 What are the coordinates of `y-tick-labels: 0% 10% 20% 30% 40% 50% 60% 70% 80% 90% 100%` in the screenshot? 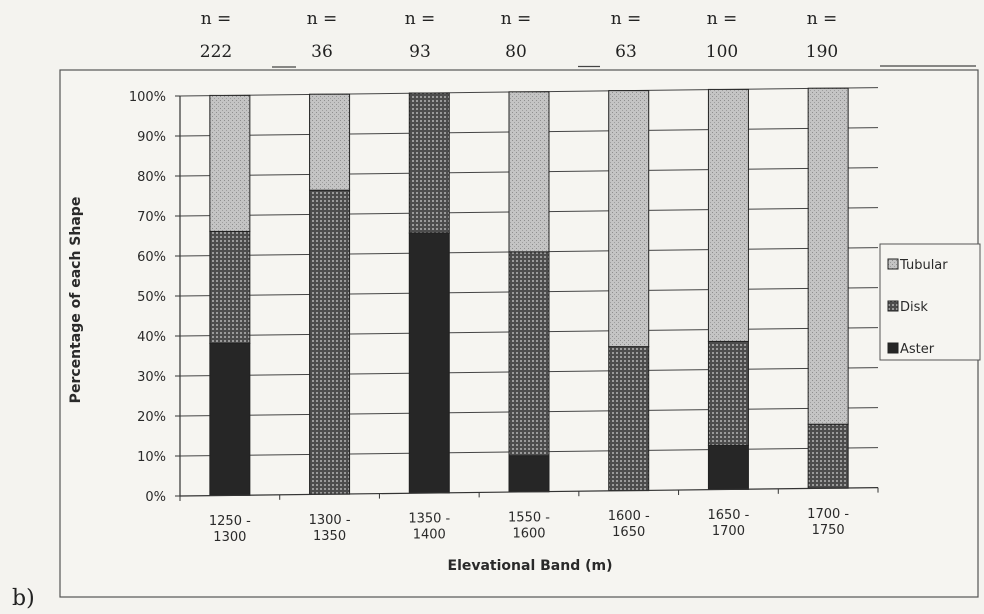 It's located at (154, 297).